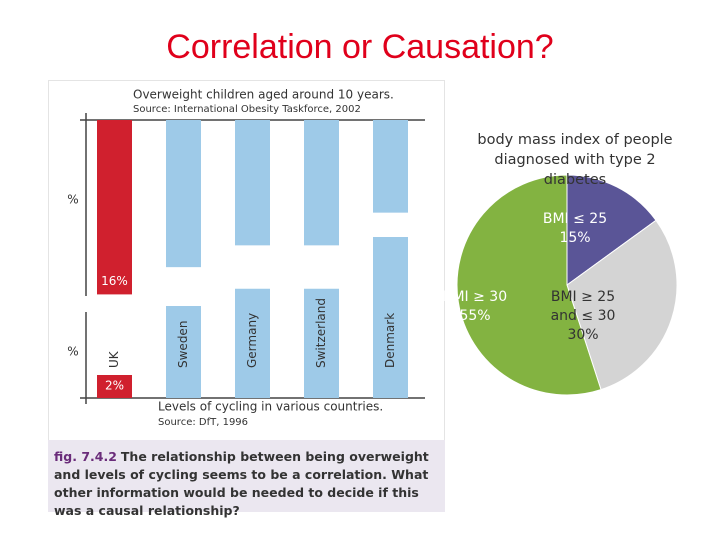 This screenshot has width=720, height=540. I want to click on data-label: 2%, so click(114, 386).